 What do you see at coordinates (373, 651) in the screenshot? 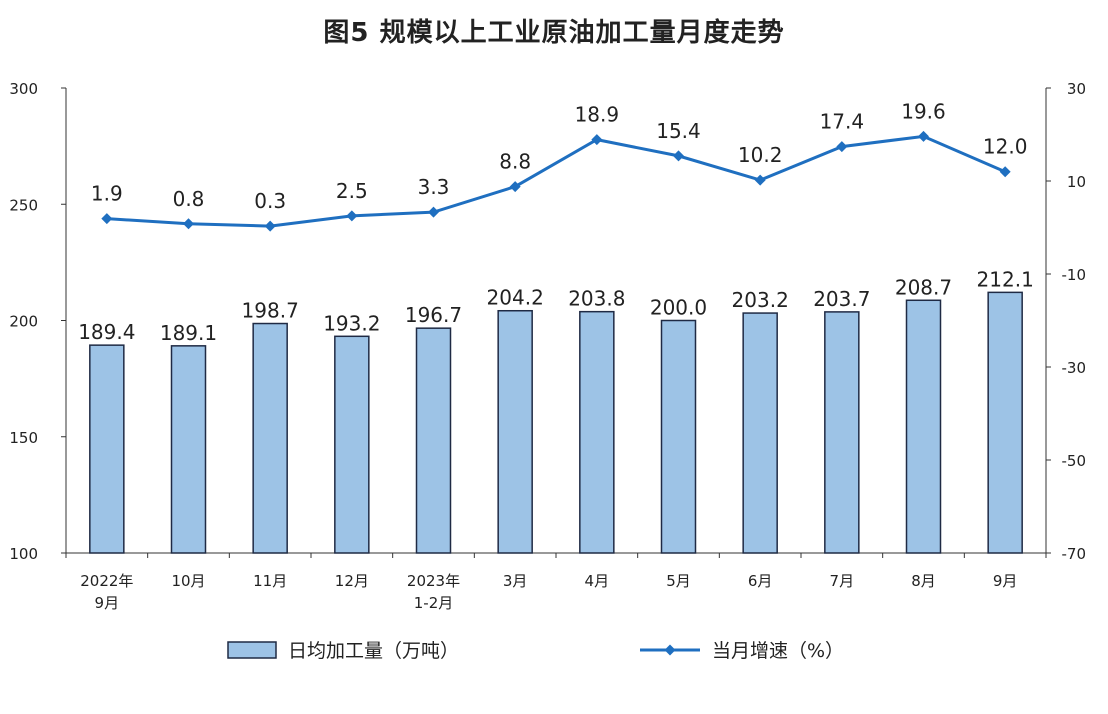
I see `legend-bar-label: 日均加工量（万吨）` at bounding box center [373, 651].